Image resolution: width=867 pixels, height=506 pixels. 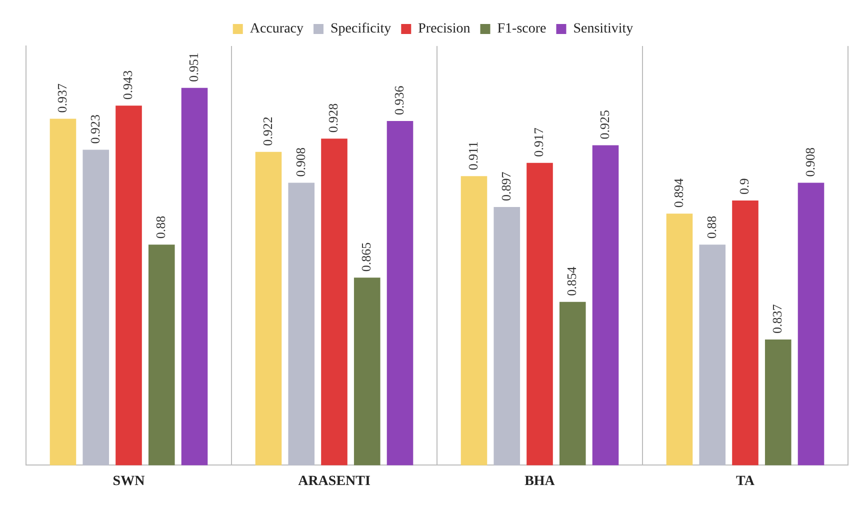 I want to click on legend-label: Sensitivity, so click(x=603, y=29).